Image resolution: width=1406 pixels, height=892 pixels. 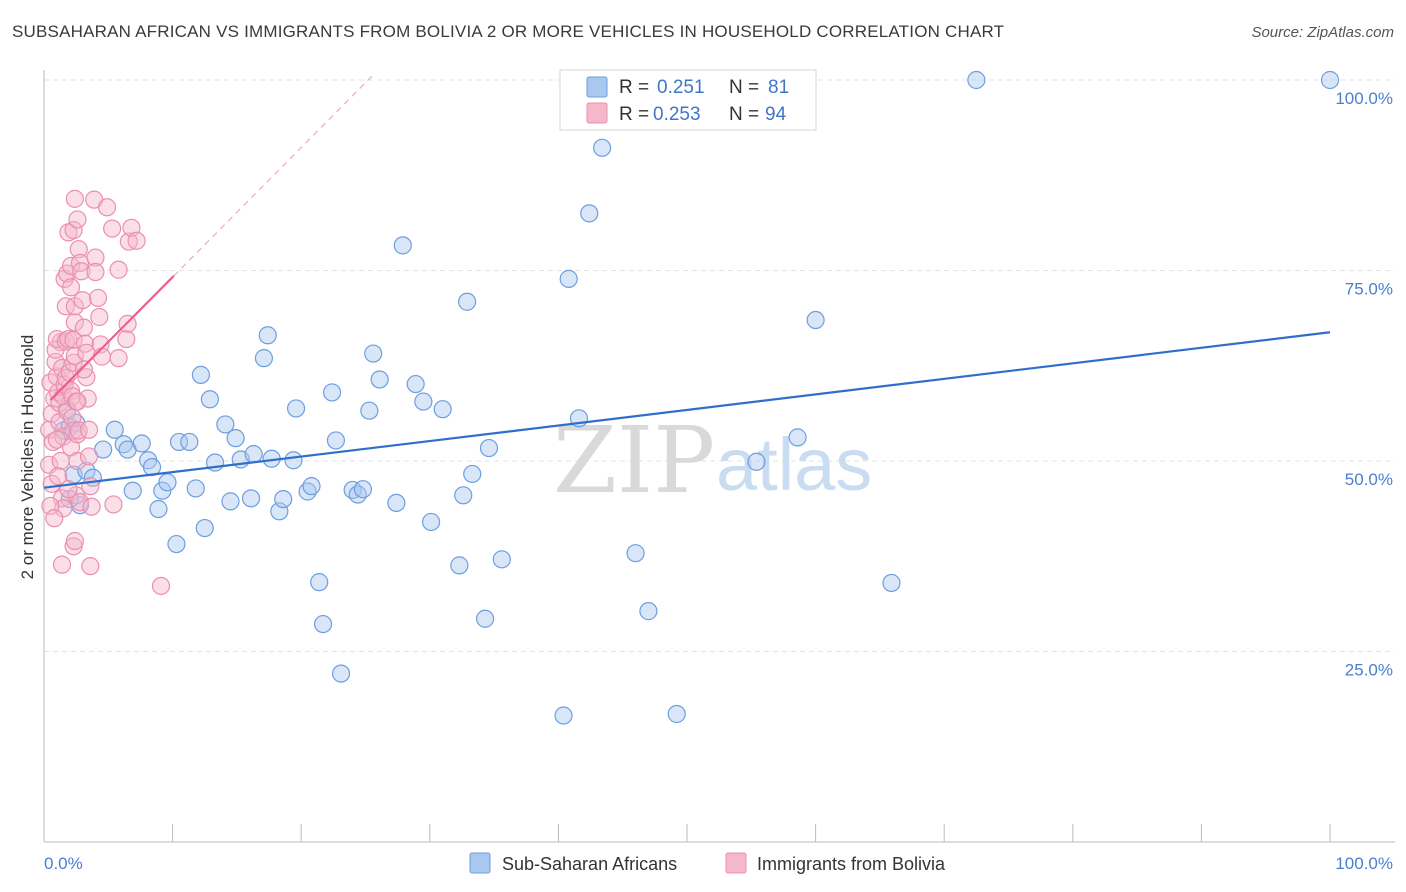 I want to click on y-tick-label: 50.0%, so click(x=1369, y=479).